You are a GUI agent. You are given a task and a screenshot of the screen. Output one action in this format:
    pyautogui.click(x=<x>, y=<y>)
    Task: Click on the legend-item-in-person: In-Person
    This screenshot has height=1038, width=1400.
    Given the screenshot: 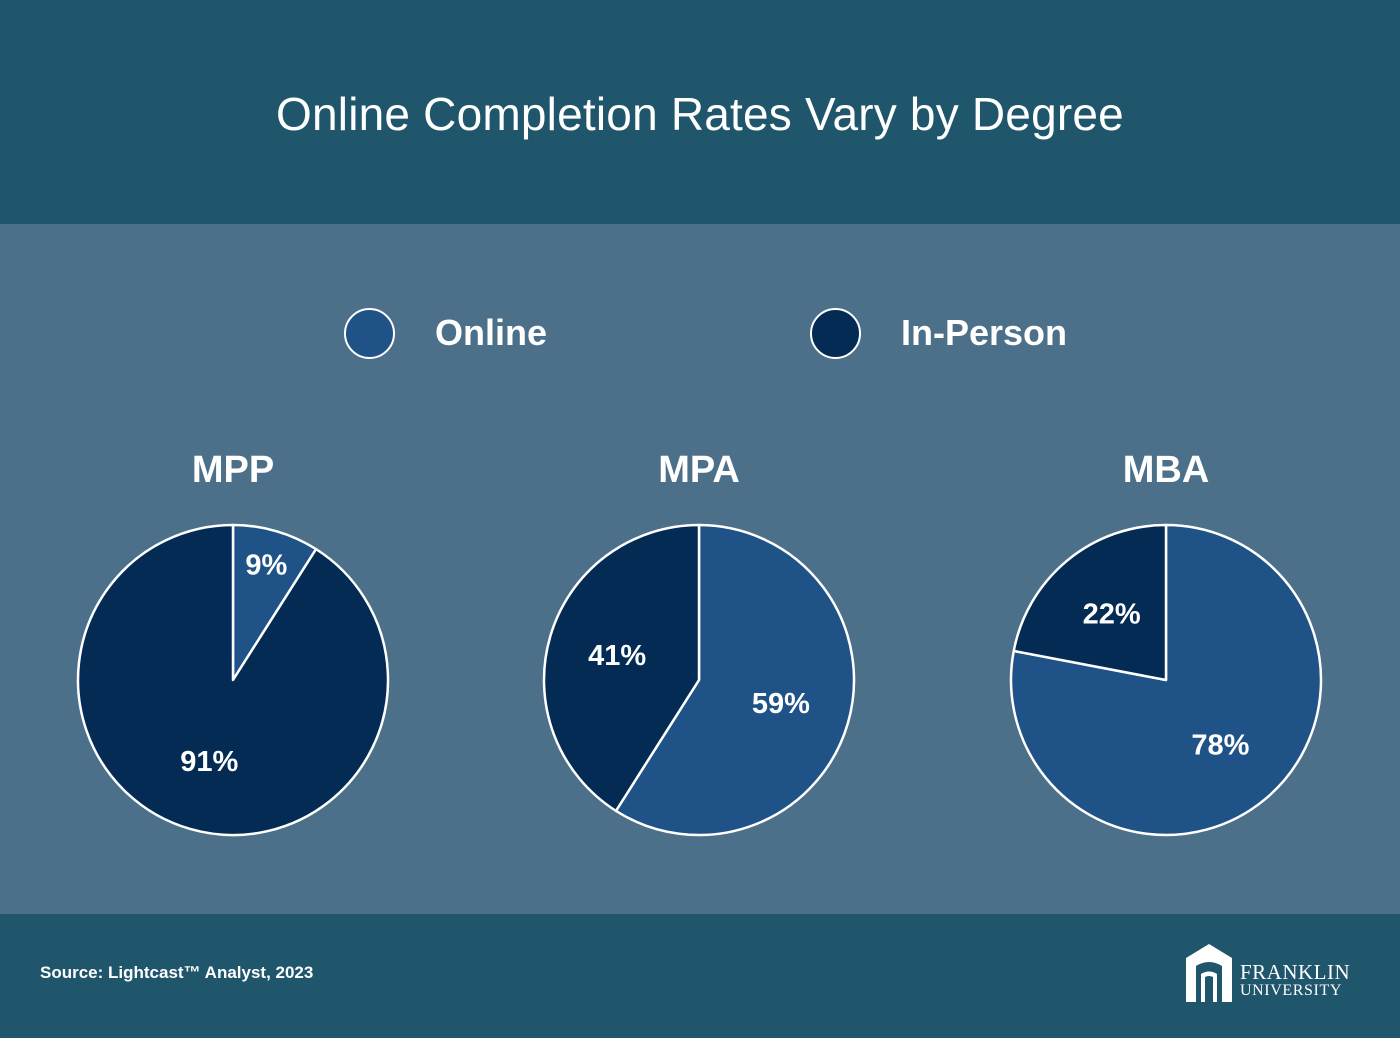 What is the action you would take?
    pyautogui.click(x=938, y=333)
    